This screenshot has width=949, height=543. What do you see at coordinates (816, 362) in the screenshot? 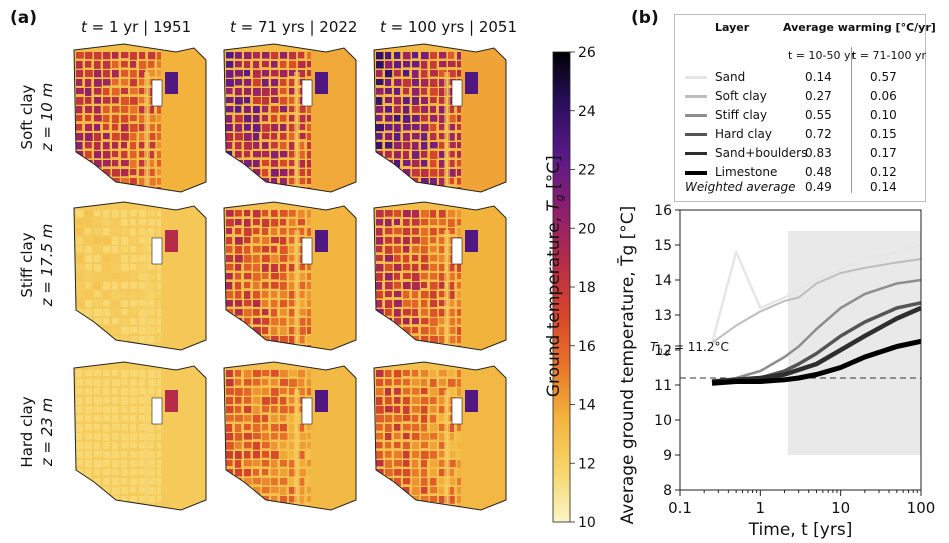
I see `series-line-limestone` at bounding box center [816, 362].